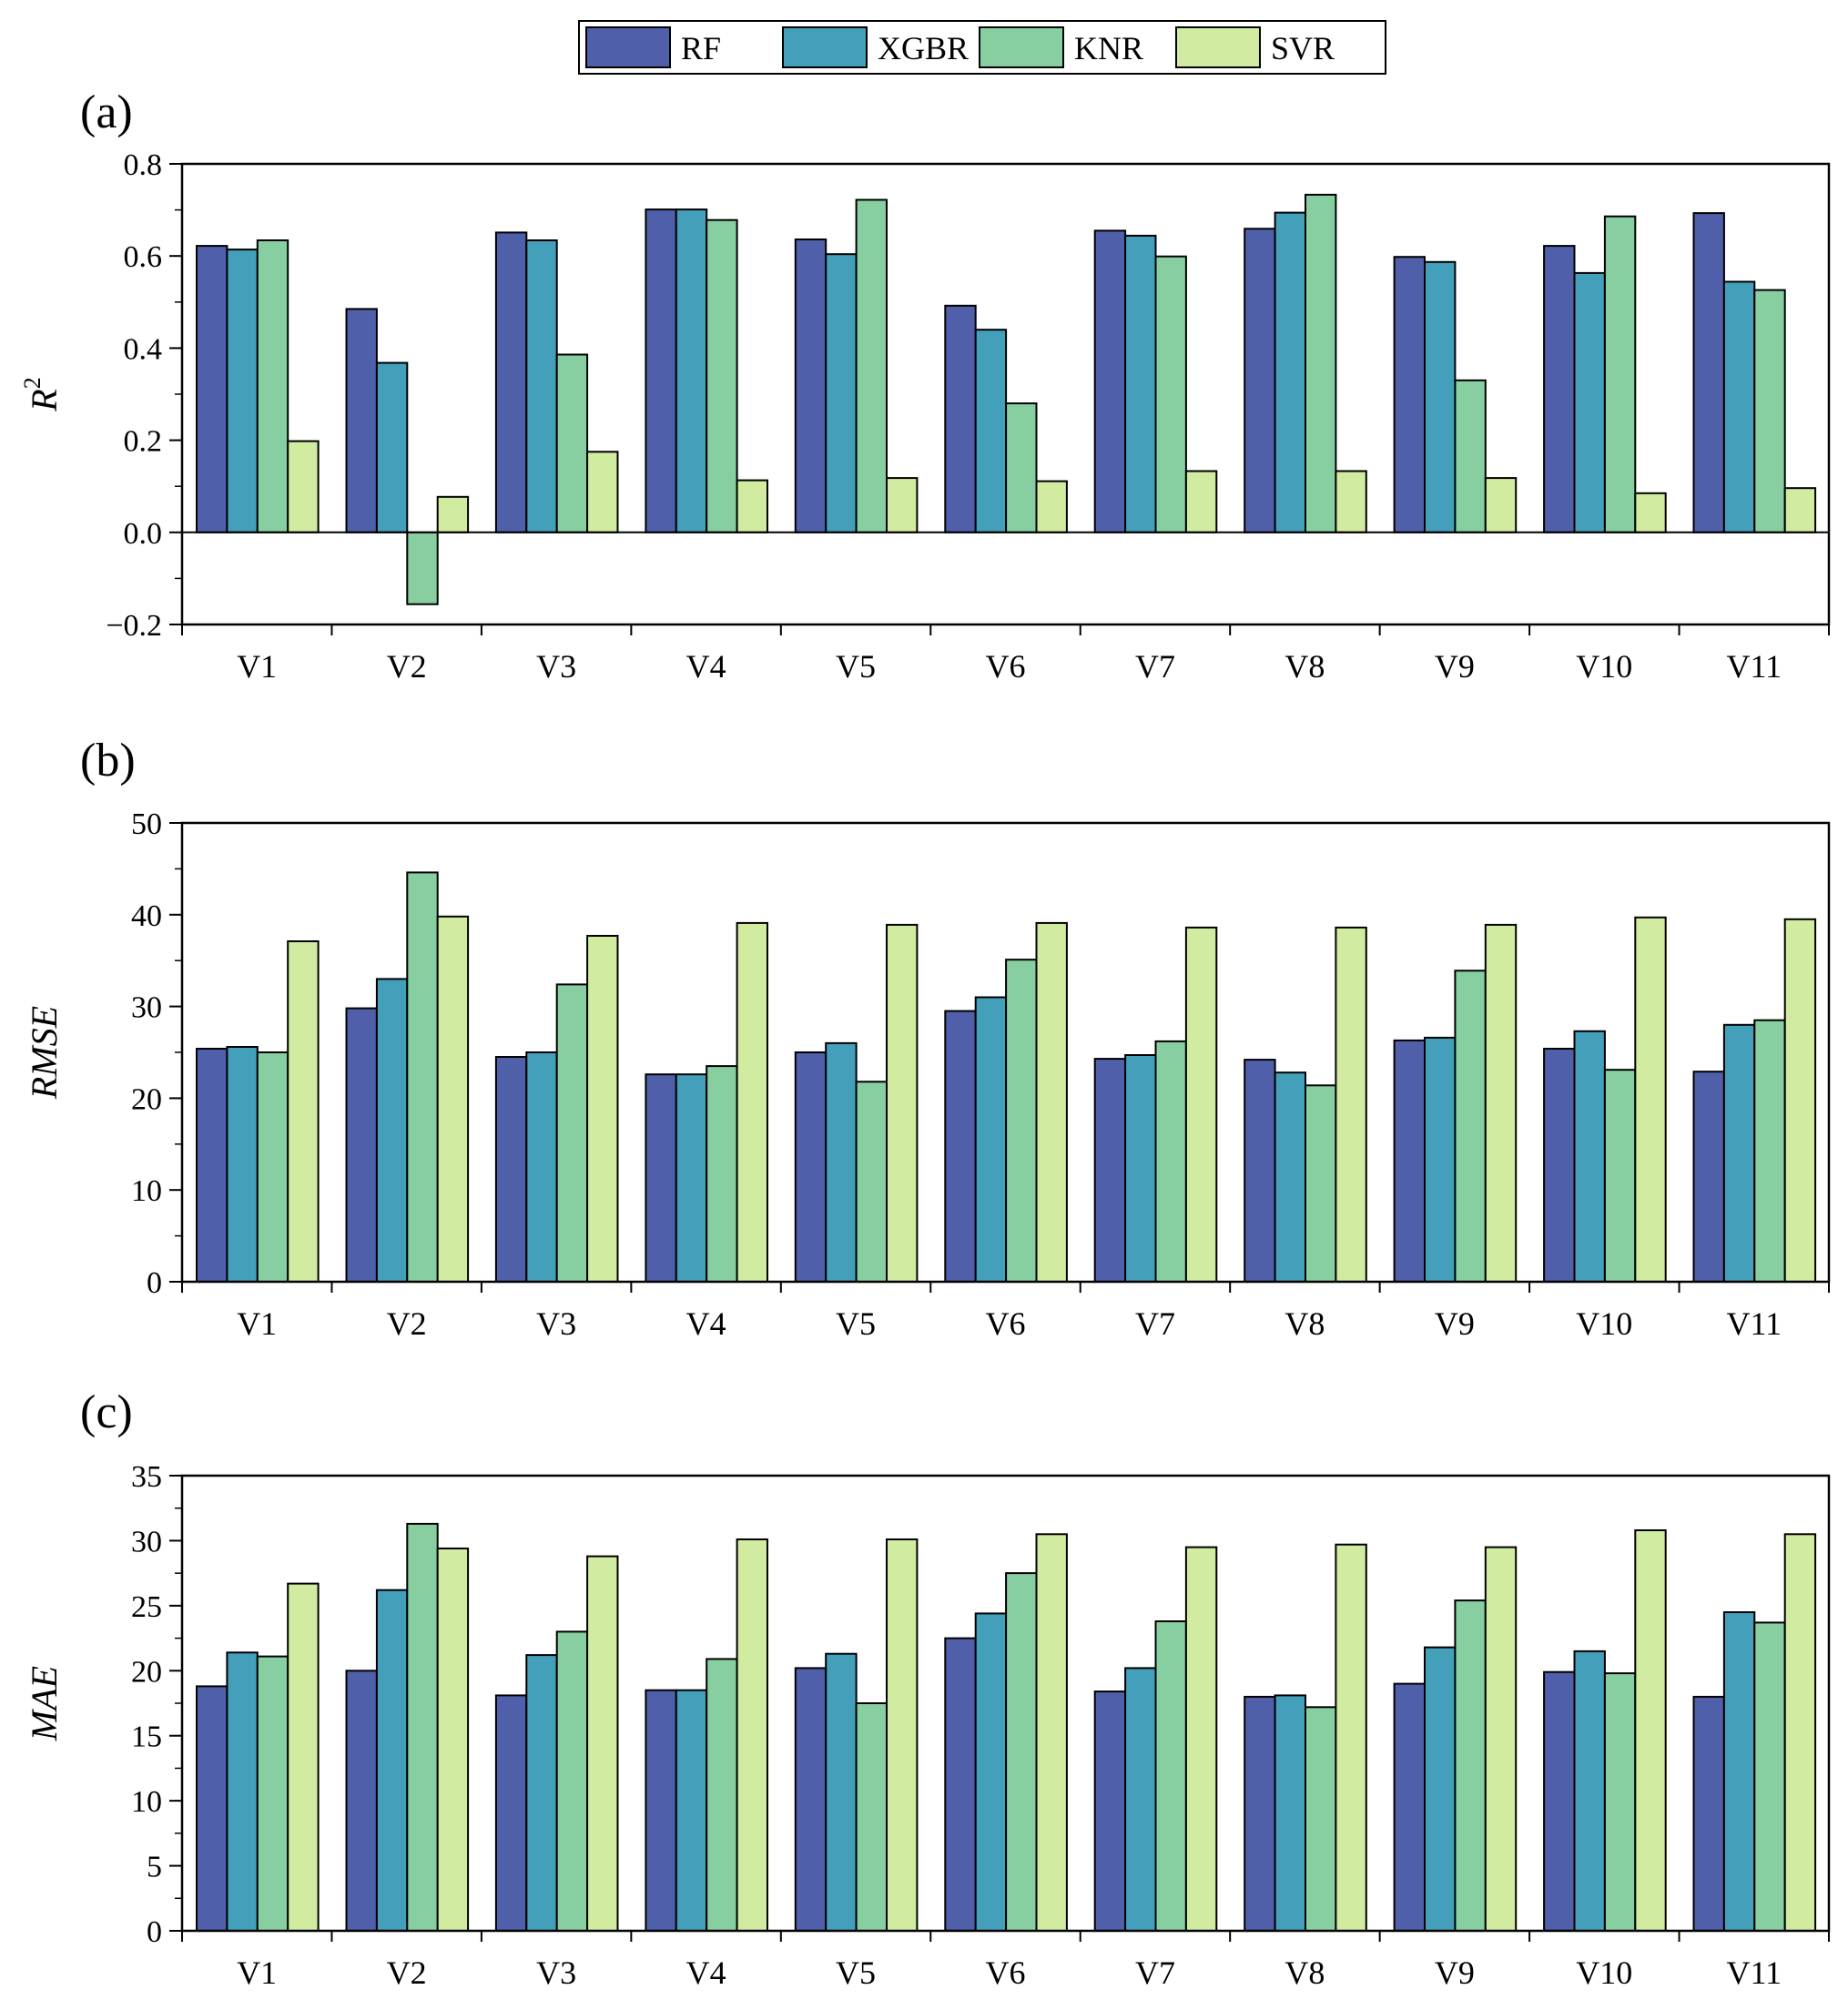  I want to click on panel-label: (a), so click(106, 112).